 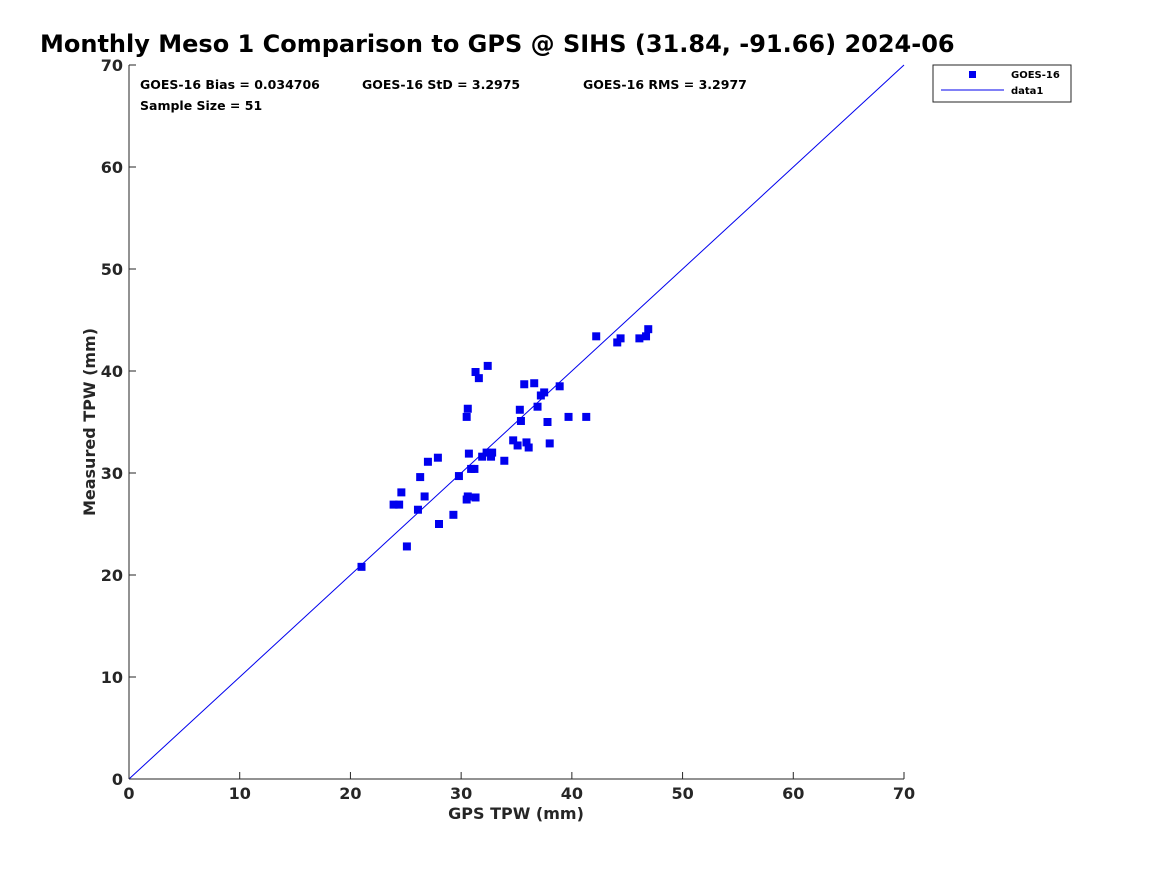 I want to click on x-tick-label: 50, so click(x=682, y=793).